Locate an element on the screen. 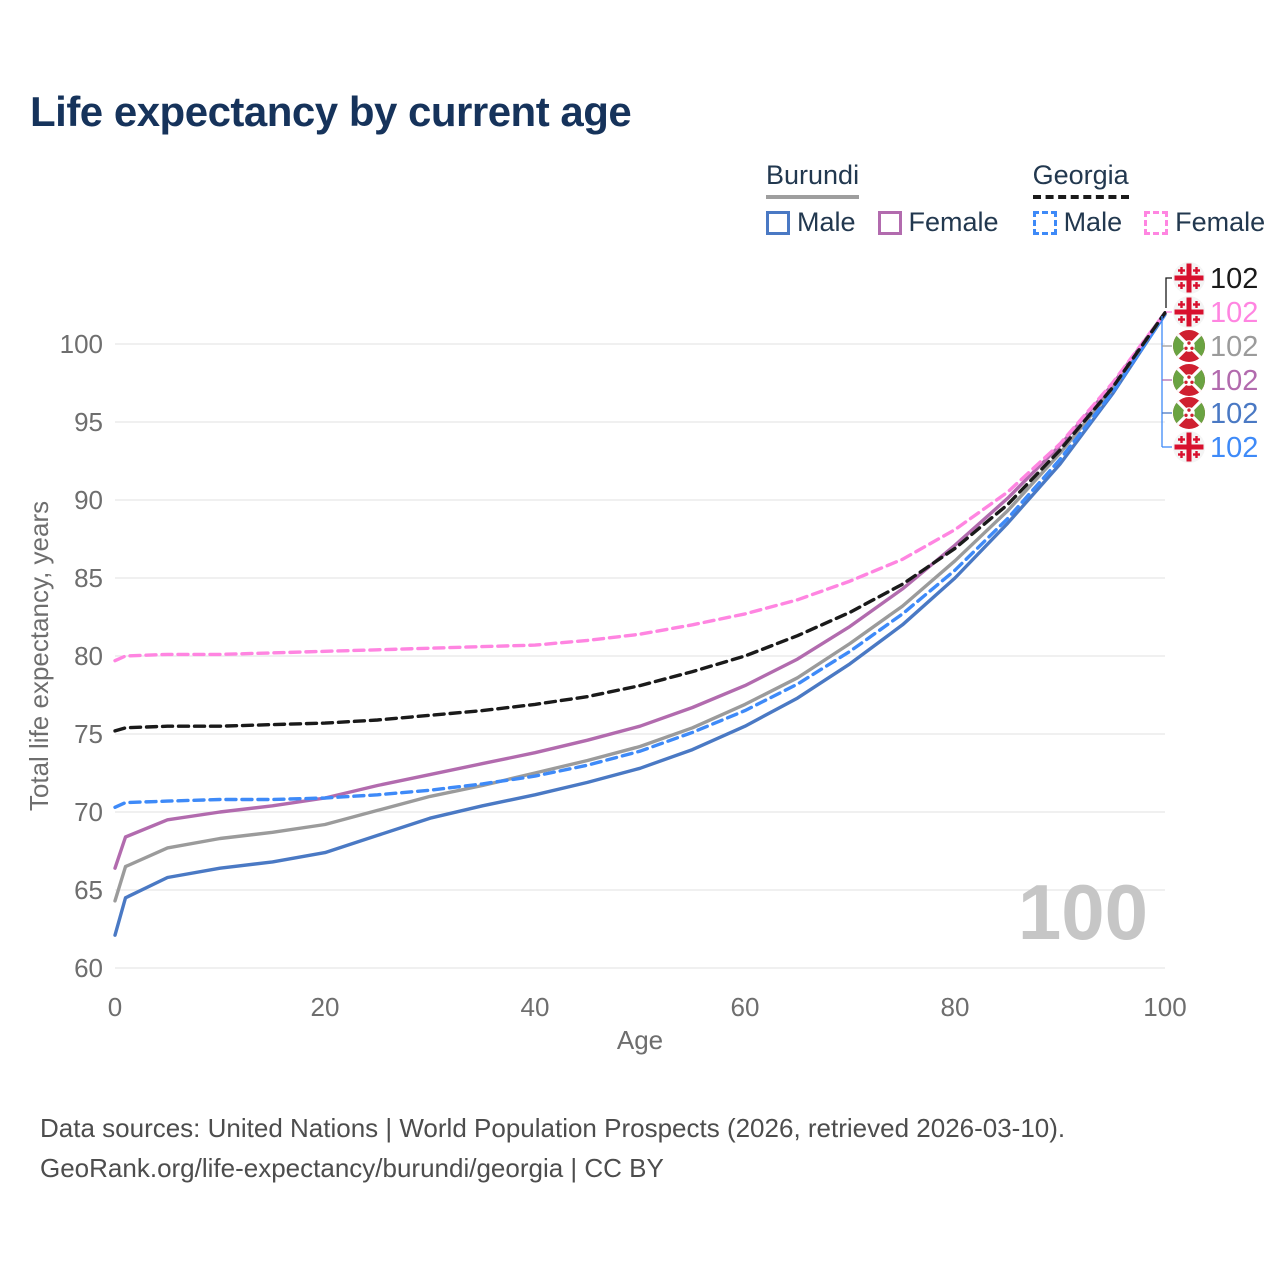 The width and height of the screenshot is (1280, 1280). page-title: Life expectancy by current age is located at coordinates (331, 111).